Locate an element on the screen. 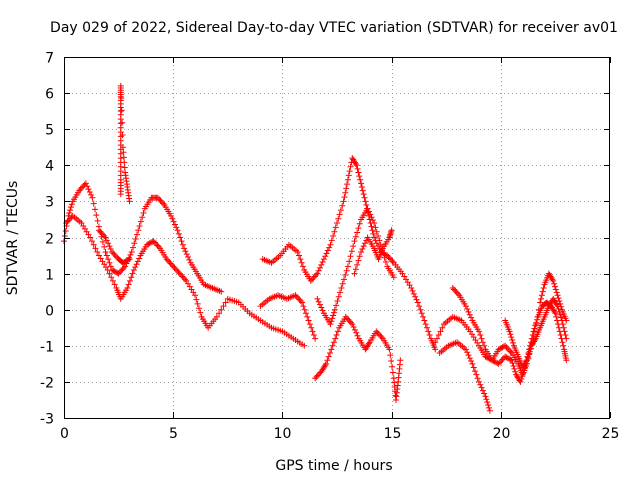 The height and width of the screenshot is (485, 640). y-tick-label: 4 is located at coordinates (49, 167).